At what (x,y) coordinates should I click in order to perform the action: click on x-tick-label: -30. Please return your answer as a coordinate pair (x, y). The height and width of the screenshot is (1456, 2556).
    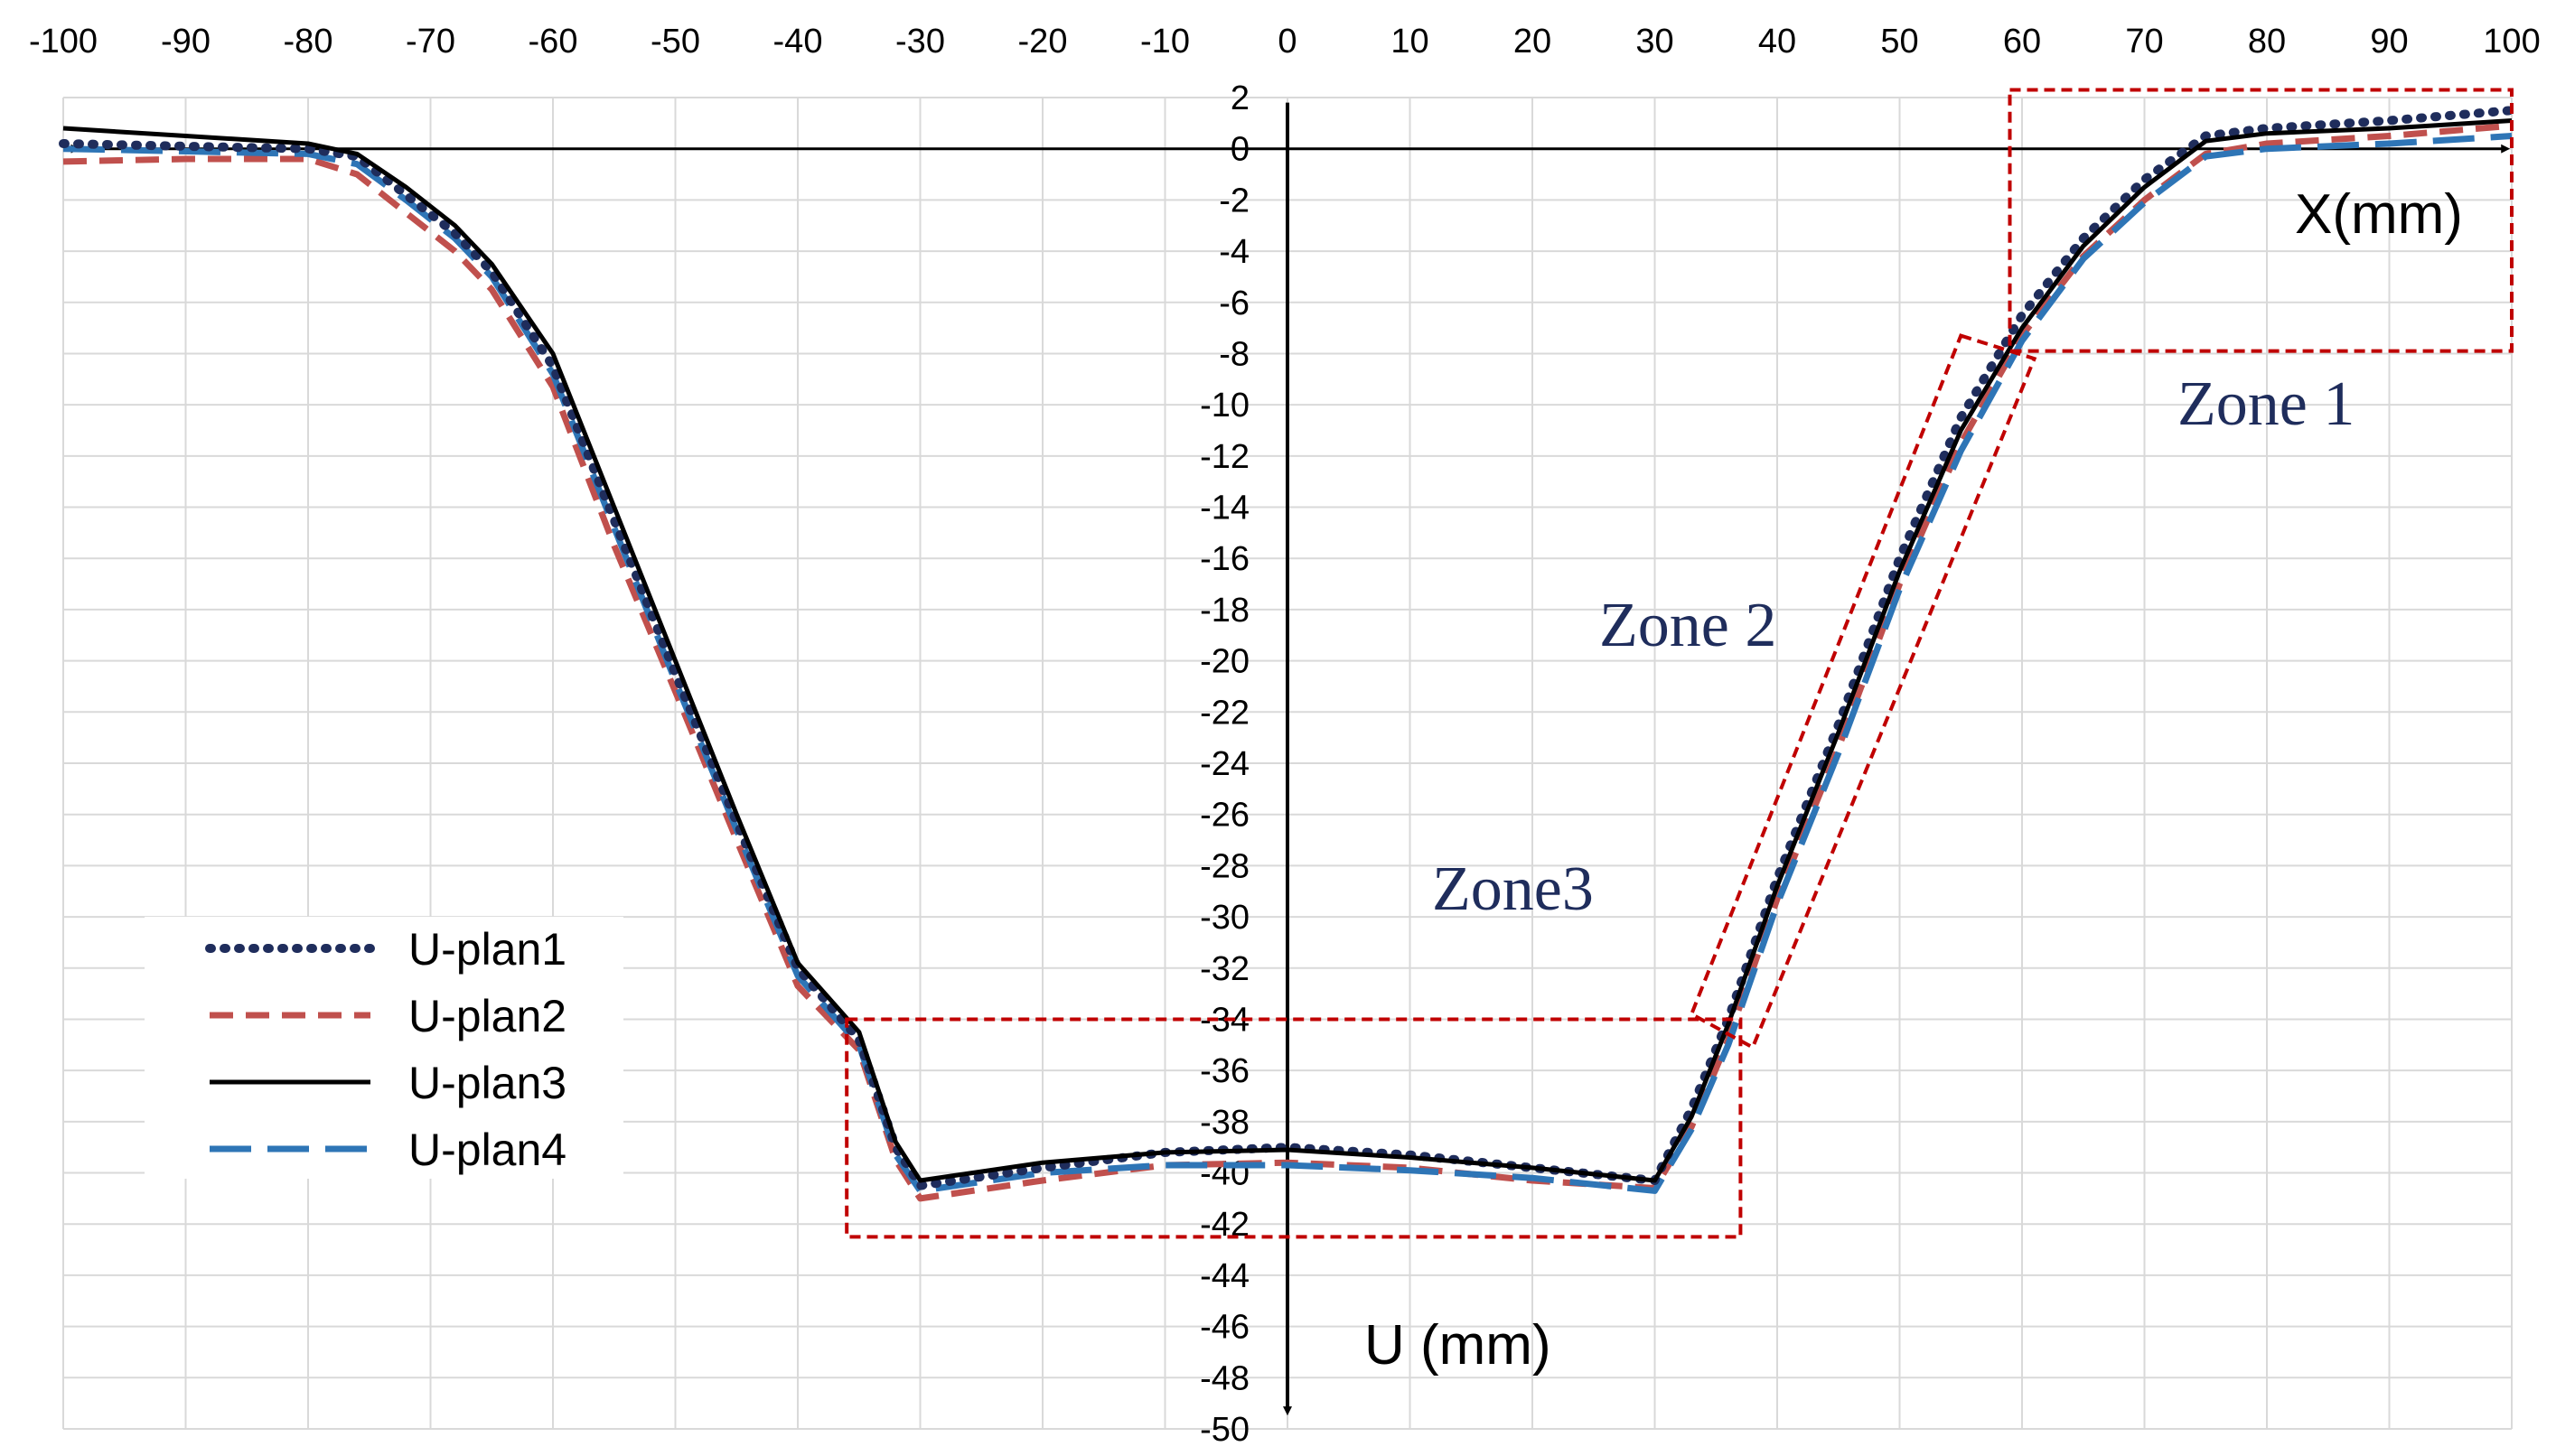
    Looking at the image, I should click on (920, 42).